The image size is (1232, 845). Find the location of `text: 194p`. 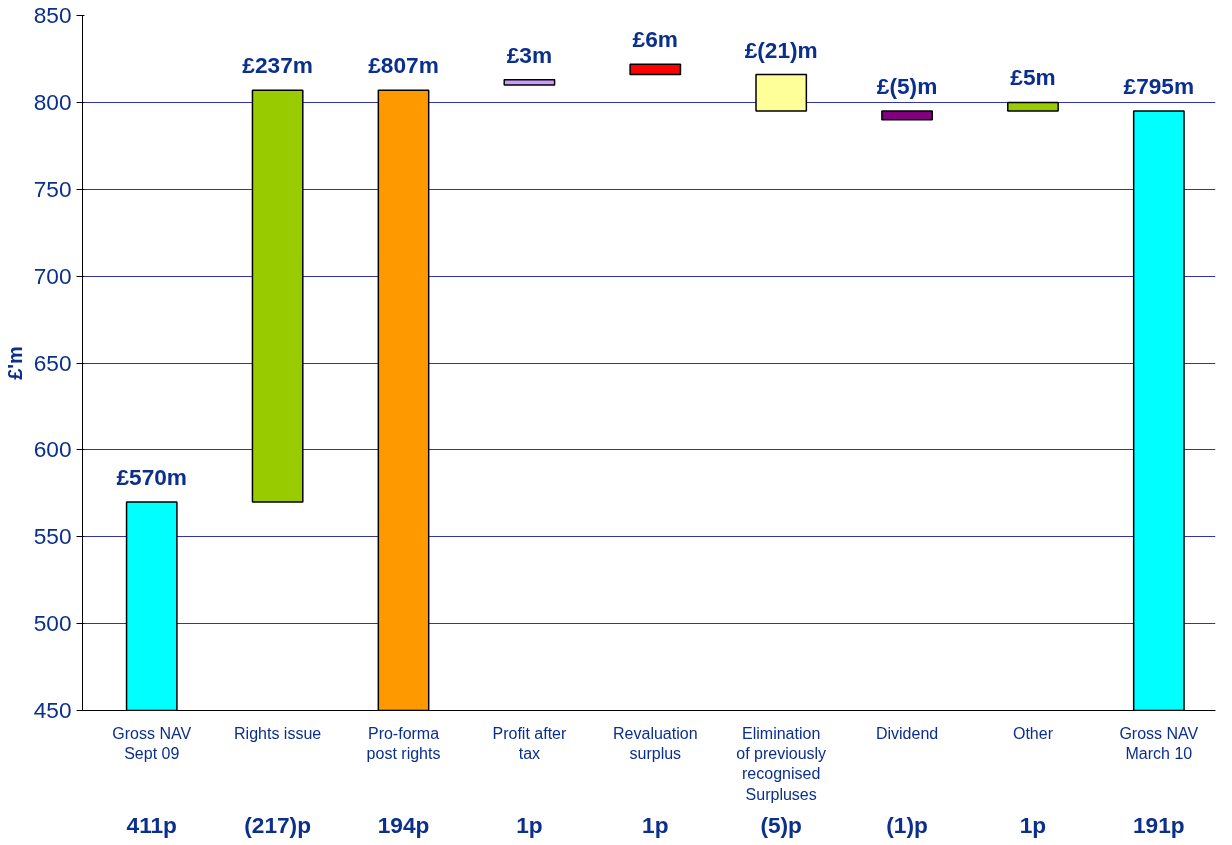

text: 194p is located at coordinates (403, 824).